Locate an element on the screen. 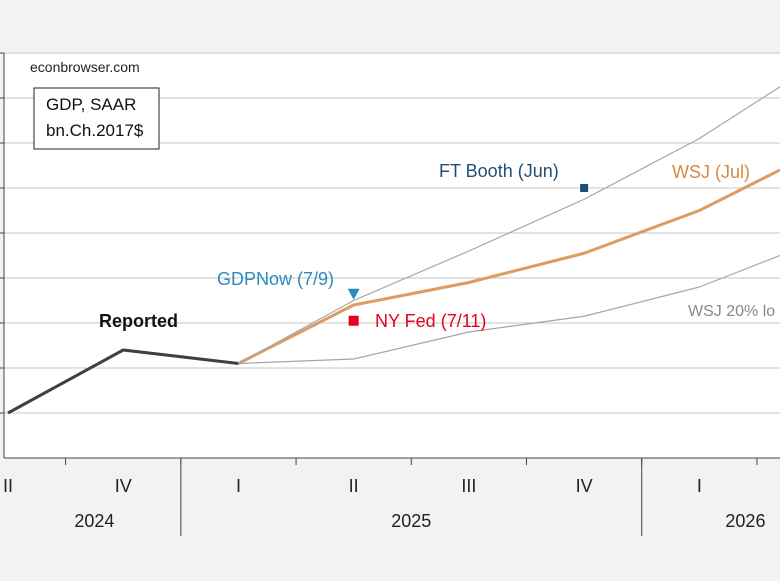 The height and width of the screenshot is (581, 780). units-box is located at coordinates (96, 118).